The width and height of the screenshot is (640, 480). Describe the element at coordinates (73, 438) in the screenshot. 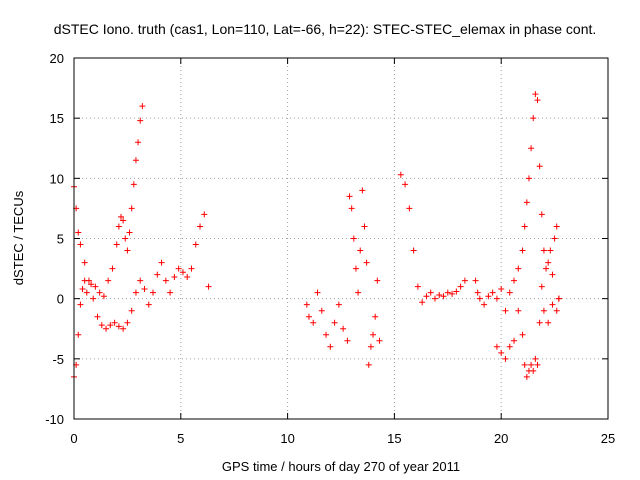

I see `x-tick-label: 0` at that location.